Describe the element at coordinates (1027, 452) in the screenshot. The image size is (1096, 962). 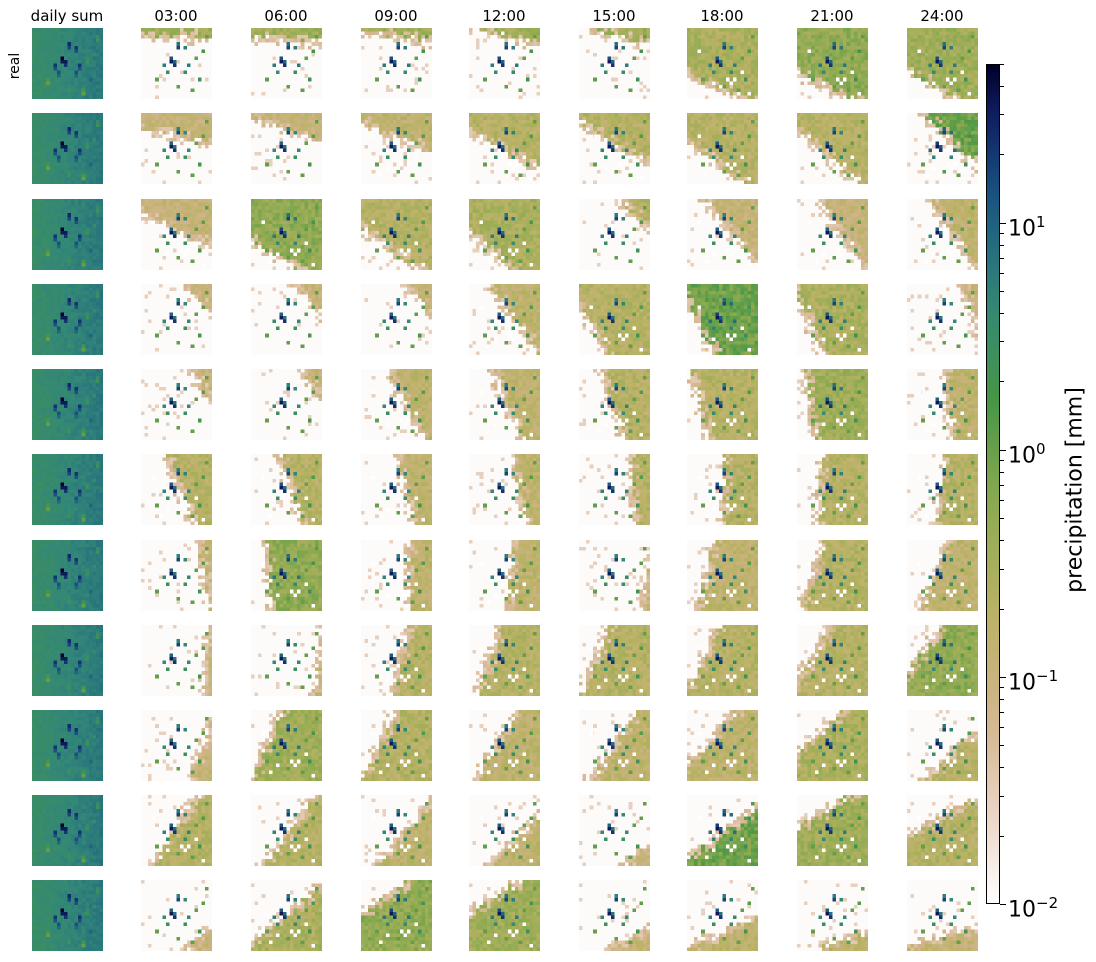
I see `colorbar-tick-label: 10⁰` at that location.